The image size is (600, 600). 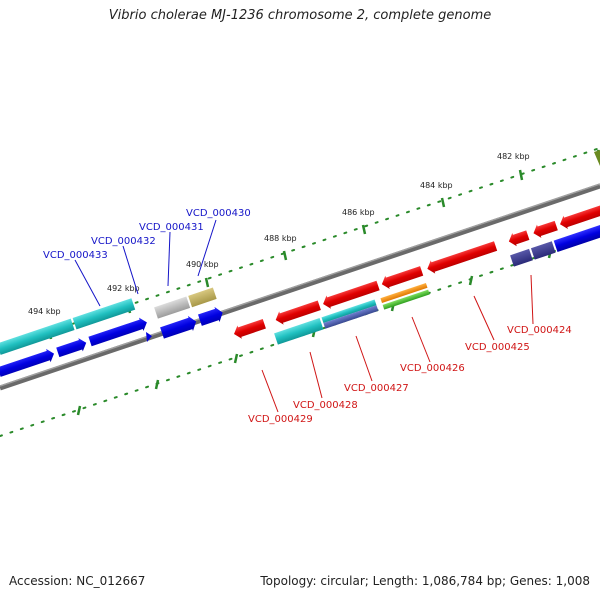 I want to click on feature-arrow, so click(x=597, y=158).